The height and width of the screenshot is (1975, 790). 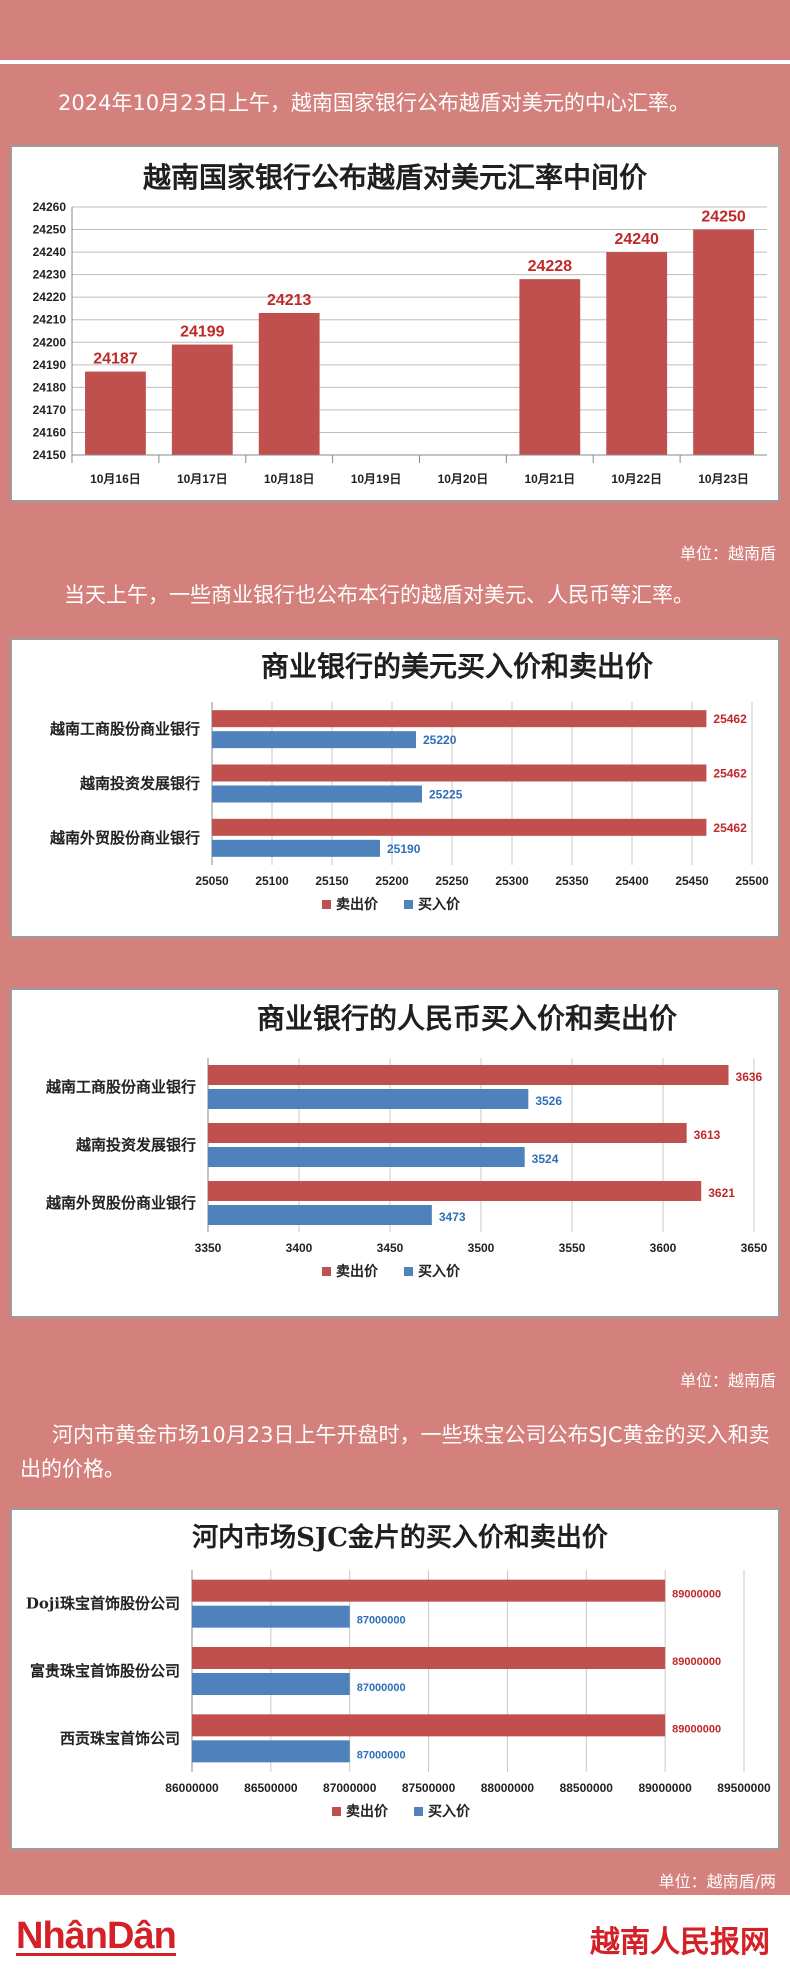 I want to click on unit-label-3: 单位：越南盾/两, so click(x=717, y=1881).